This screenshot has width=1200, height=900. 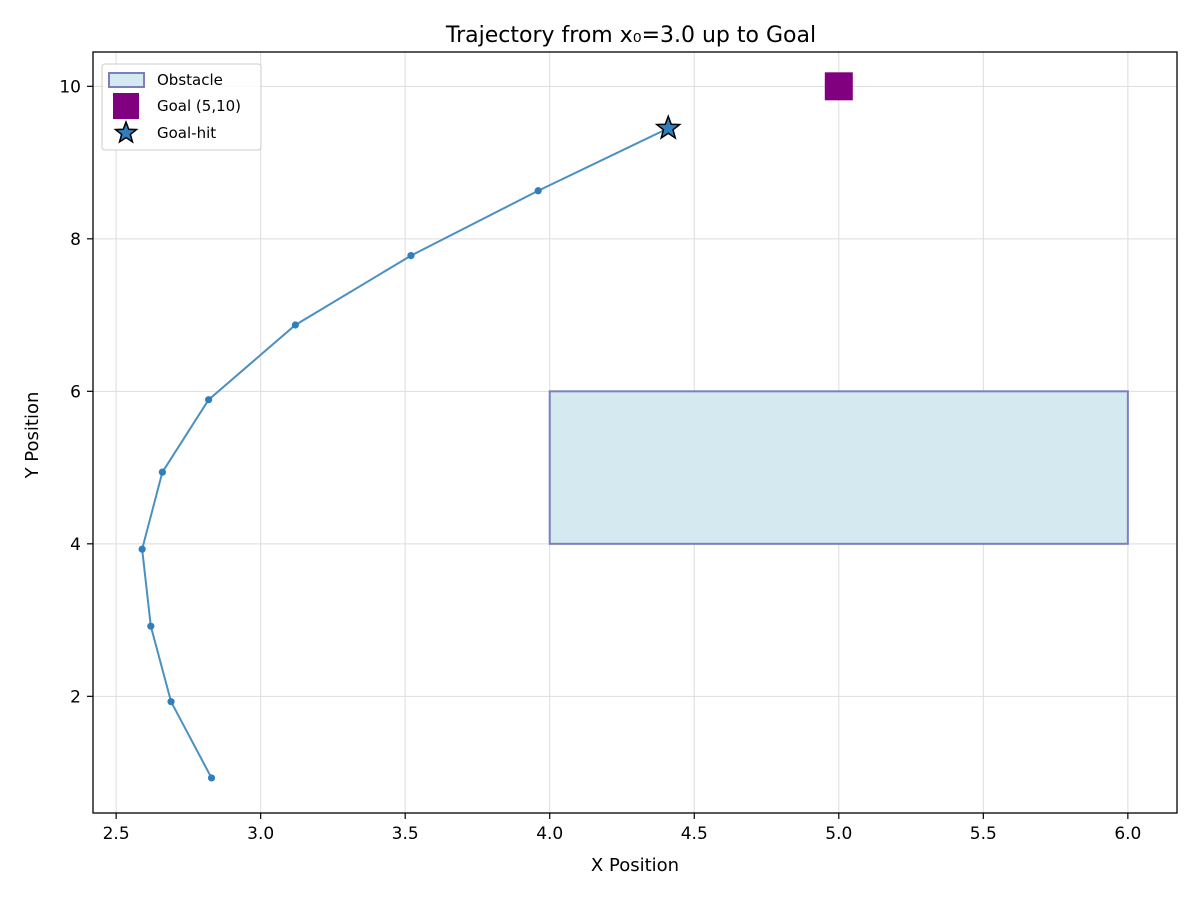 I want to click on x-tick-label: 3.5, so click(x=405, y=834).